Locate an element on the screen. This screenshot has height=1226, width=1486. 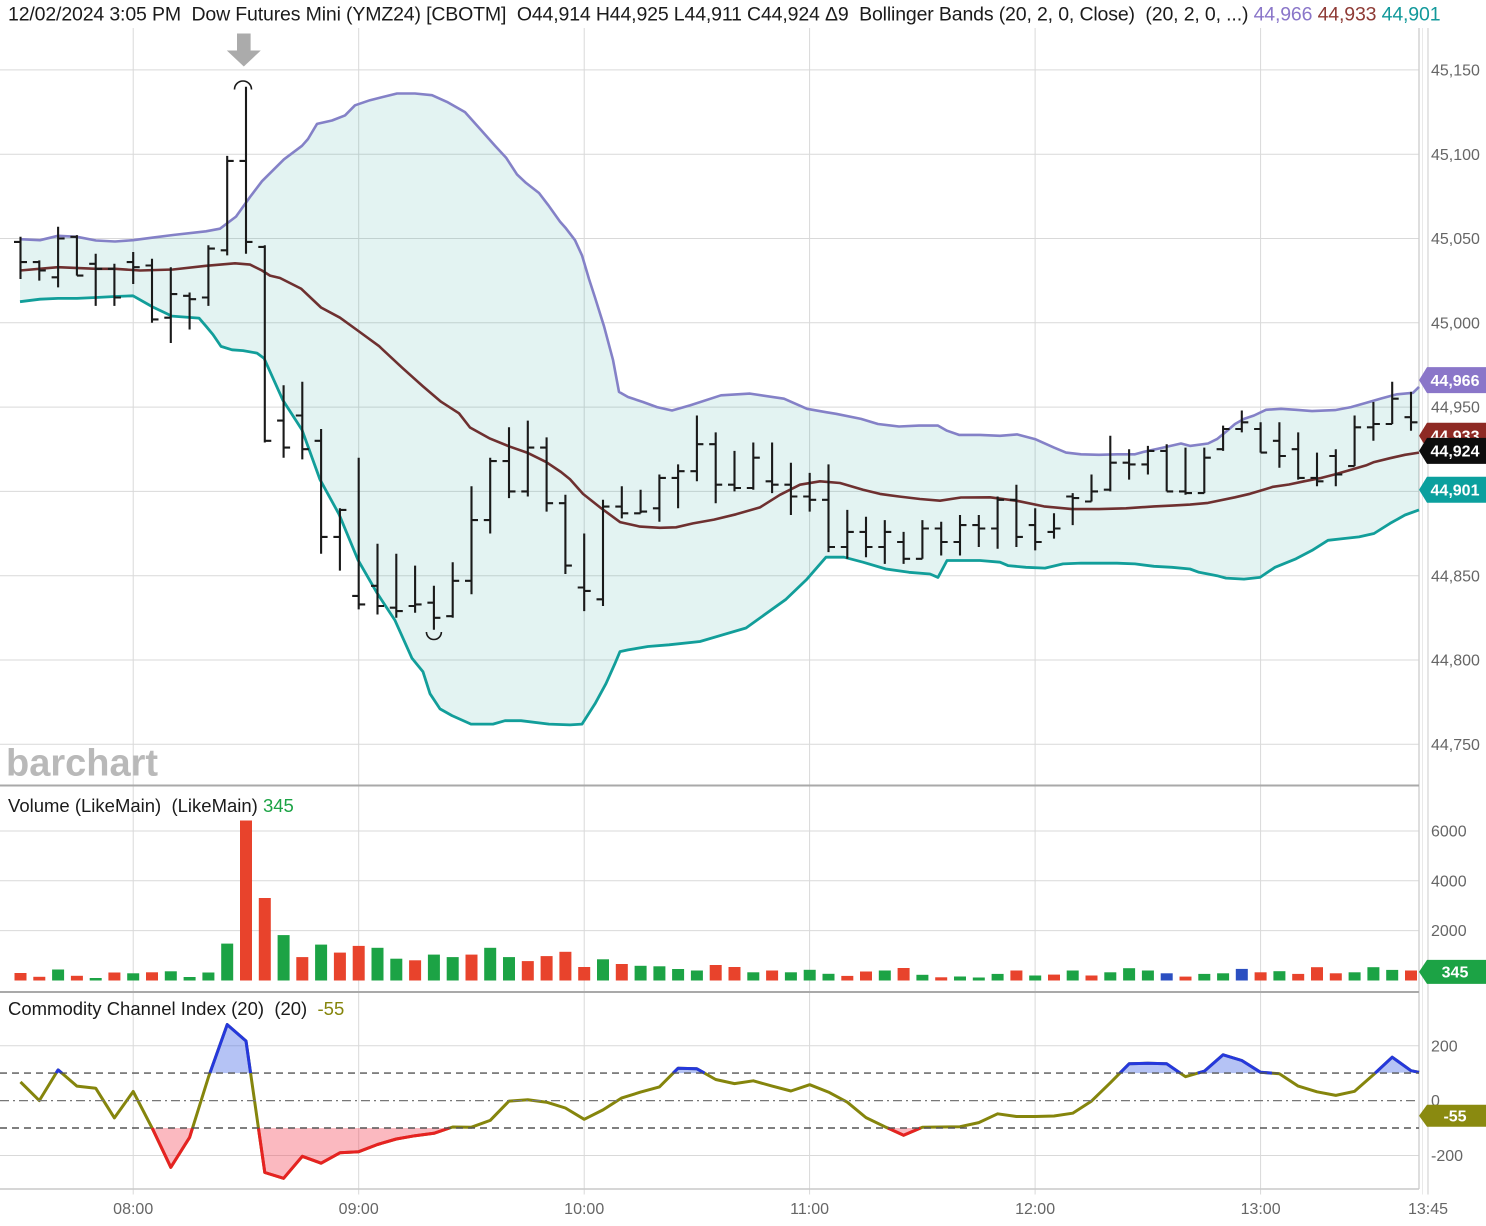
svg-text: 44,966 is located at coordinates (1455, 381).